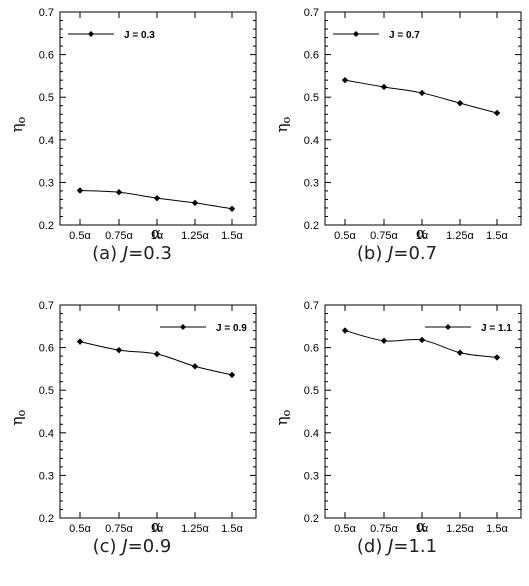 Image resolution: width=529 pixels, height=586 pixels. Describe the element at coordinates (231, 328) in the screenshot. I see `legend-label: J = 0.9` at that location.